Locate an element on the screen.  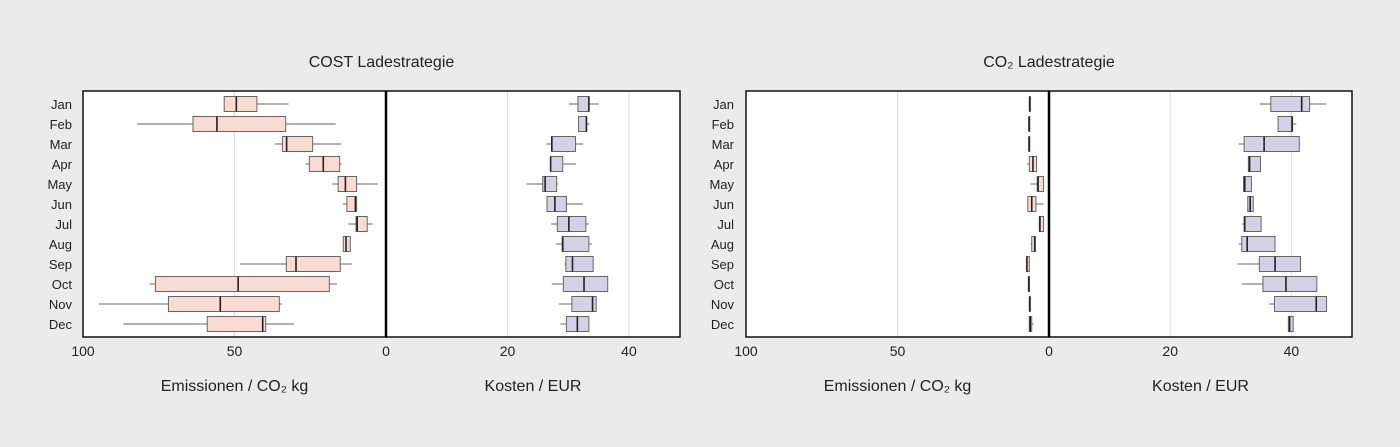
chart-title: COST Ladestrategie is located at coordinates (382, 62).